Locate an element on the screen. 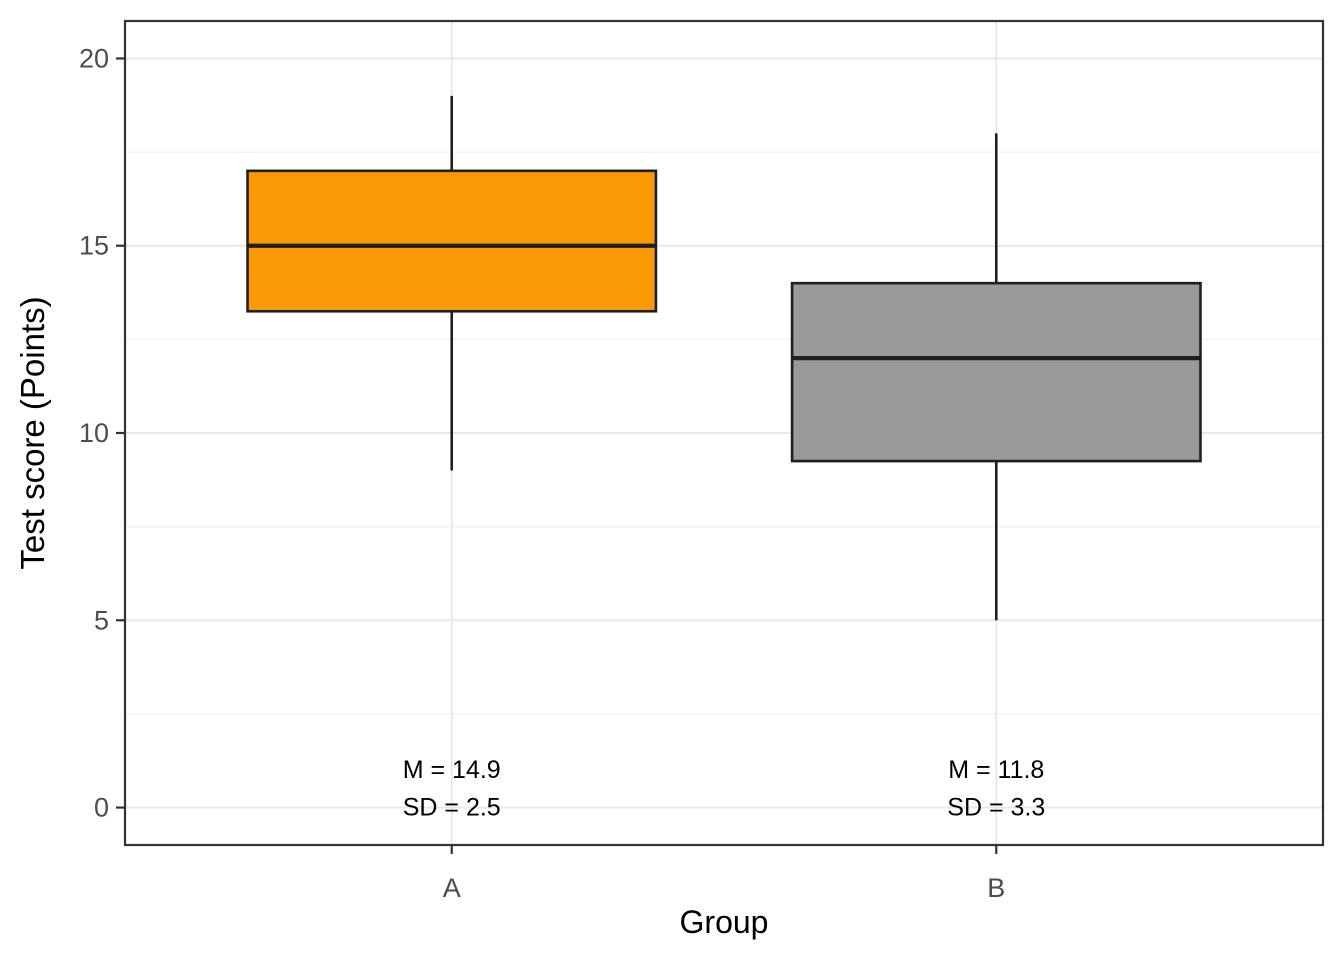 This screenshot has height=960, width=1344. y-axis-tick-label: 15 is located at coordinates (94, 246).